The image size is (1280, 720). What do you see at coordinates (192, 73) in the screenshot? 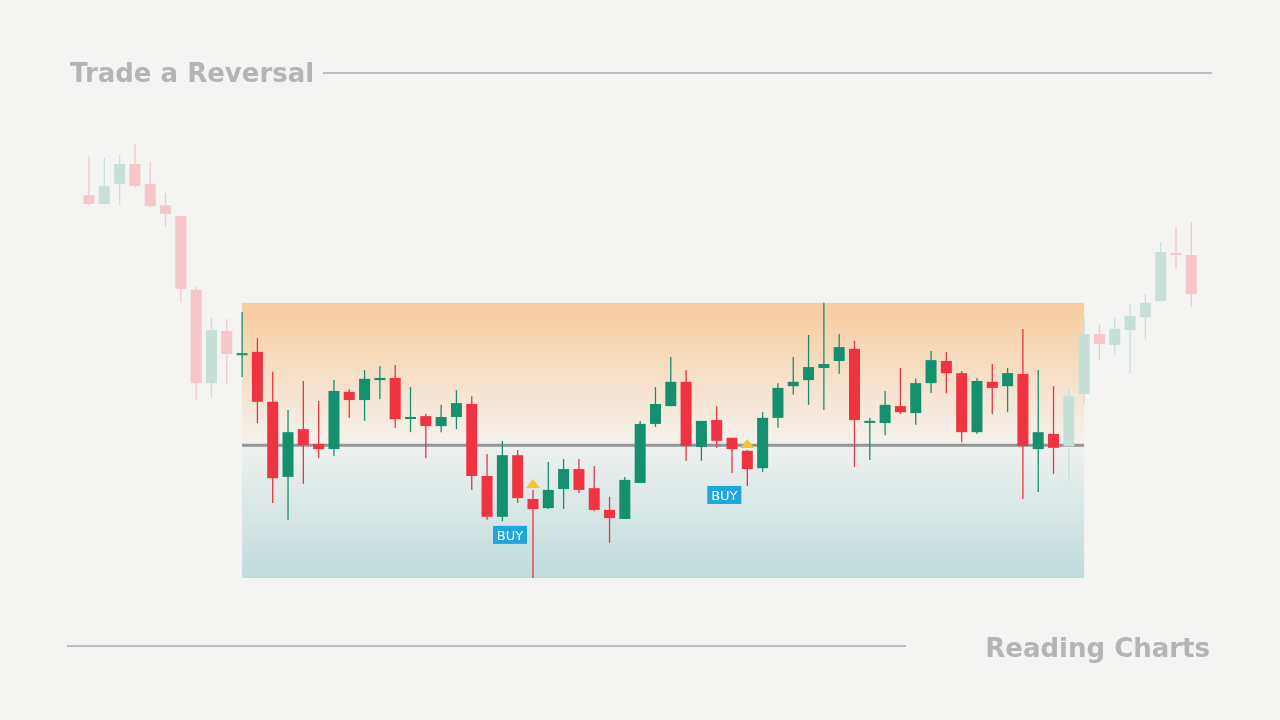
I see `chart-title: Trade a Reversal` at bounding box center [192, 73].